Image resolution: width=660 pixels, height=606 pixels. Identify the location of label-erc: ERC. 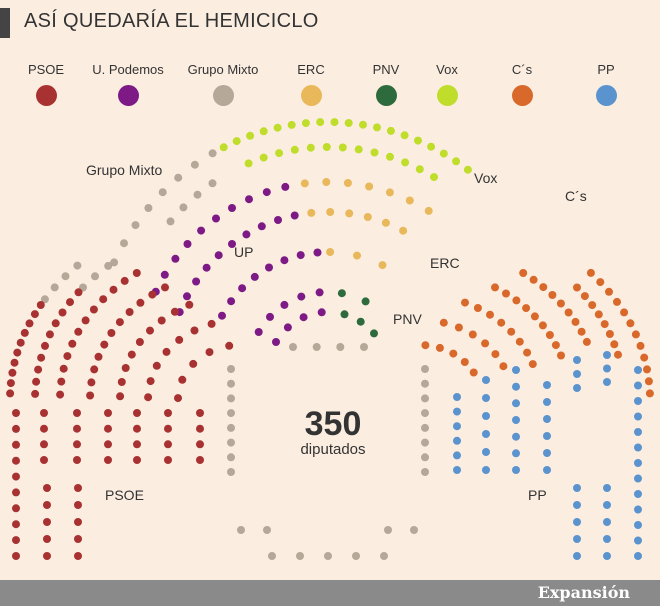
(445, 263).